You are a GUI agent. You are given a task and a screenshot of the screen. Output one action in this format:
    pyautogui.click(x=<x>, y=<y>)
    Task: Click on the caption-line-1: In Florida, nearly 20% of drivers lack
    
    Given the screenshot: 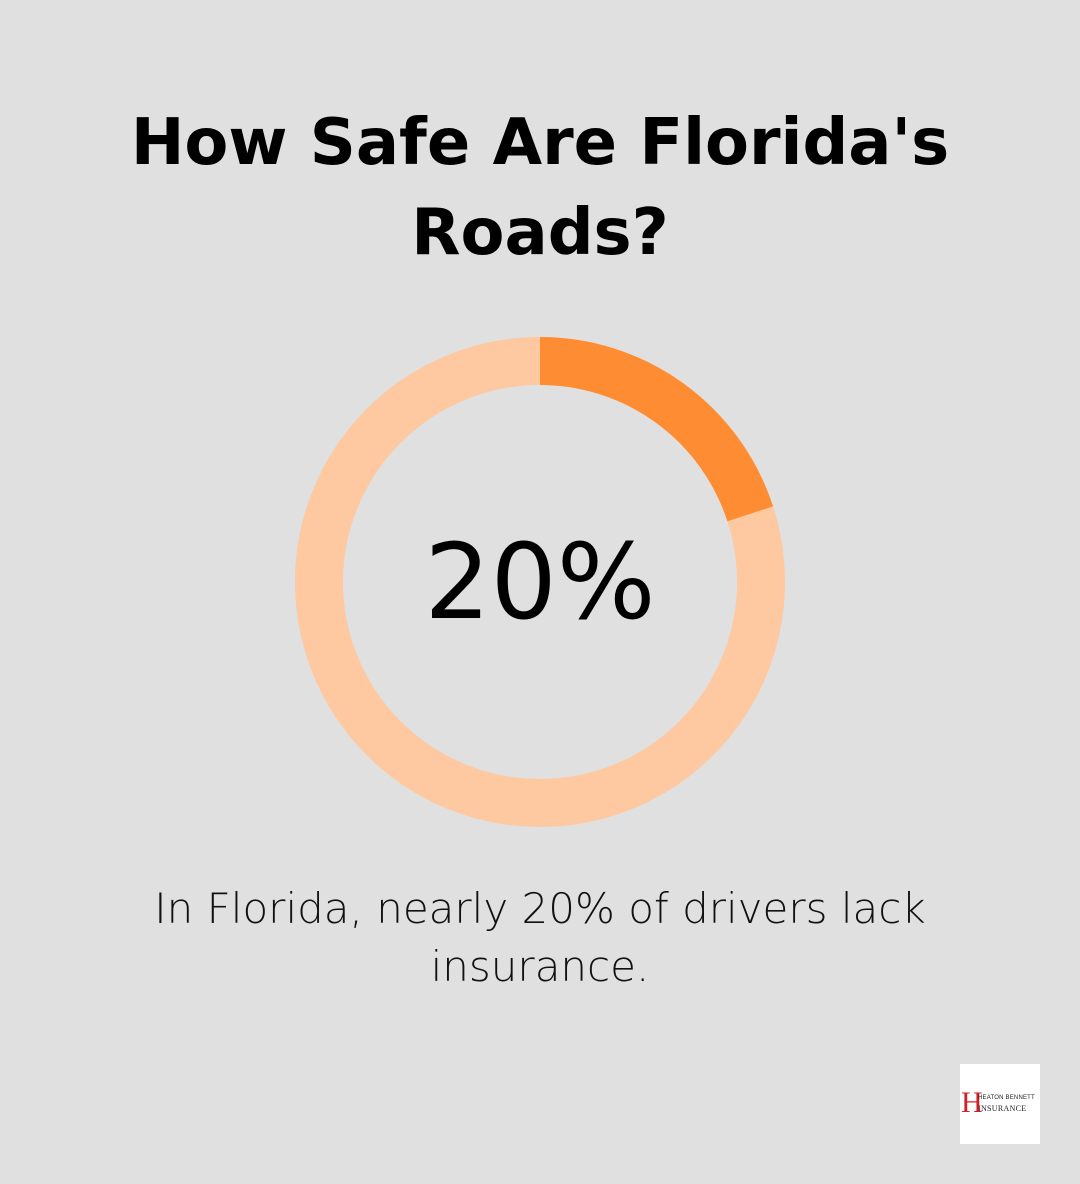 What is the action you would take?
    pyautogui.click(x=540, y=908)
    